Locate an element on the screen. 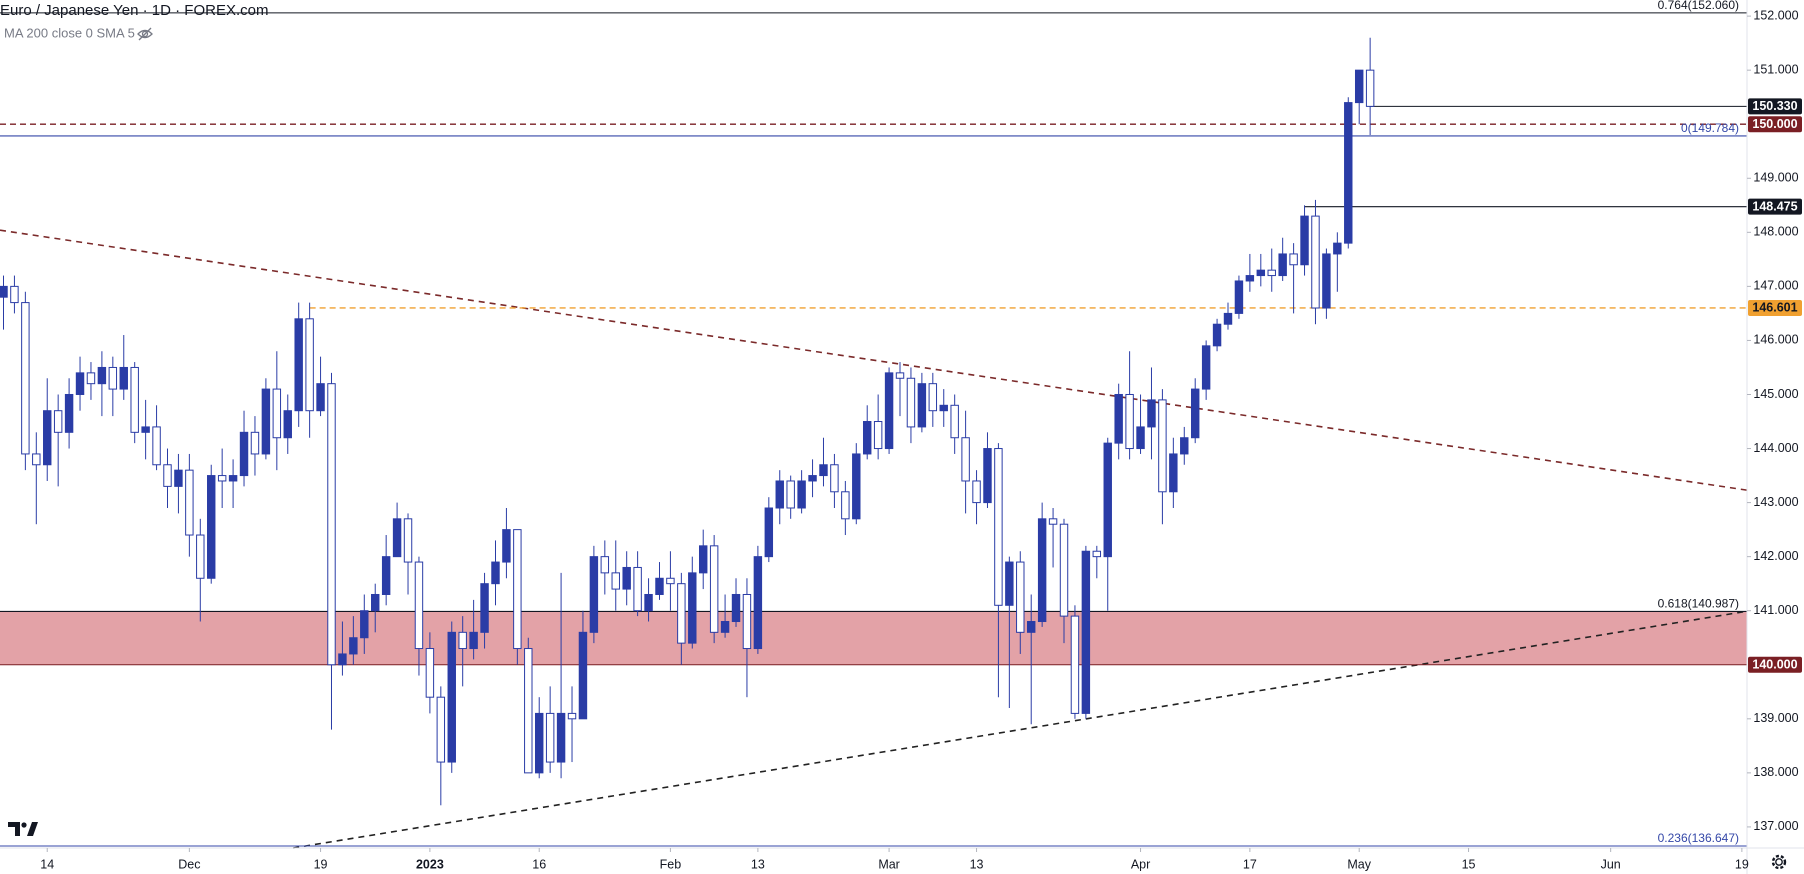  x-tick-label: 2023 is located at coordinates (430, 864).